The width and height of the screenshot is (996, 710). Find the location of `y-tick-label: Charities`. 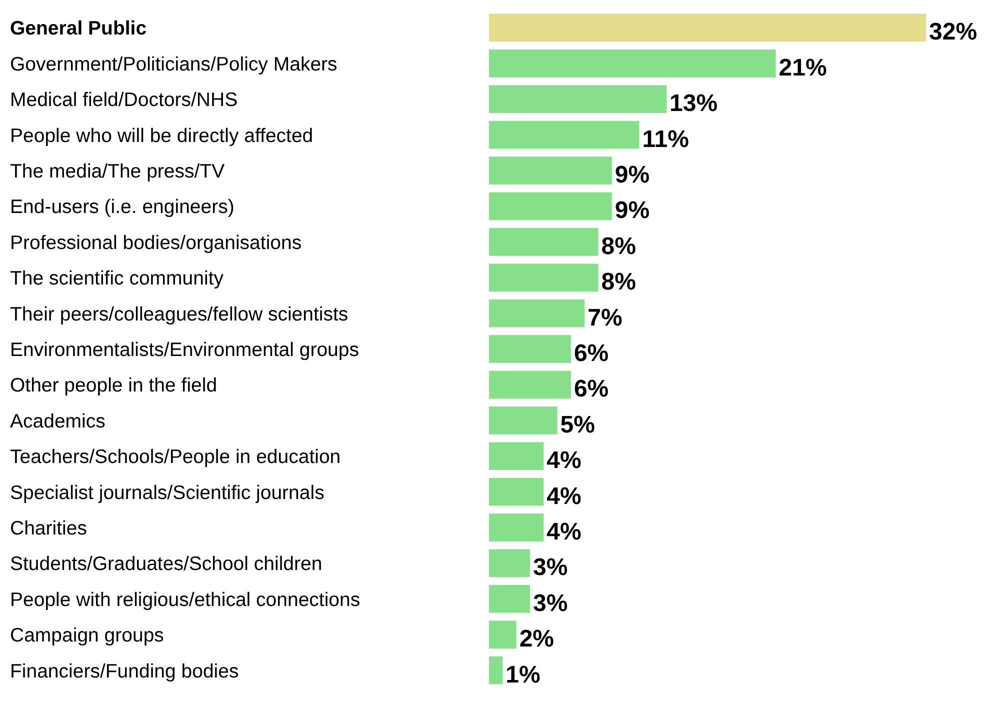

y-tick-label: Charities is located at coordinates (49, 528).